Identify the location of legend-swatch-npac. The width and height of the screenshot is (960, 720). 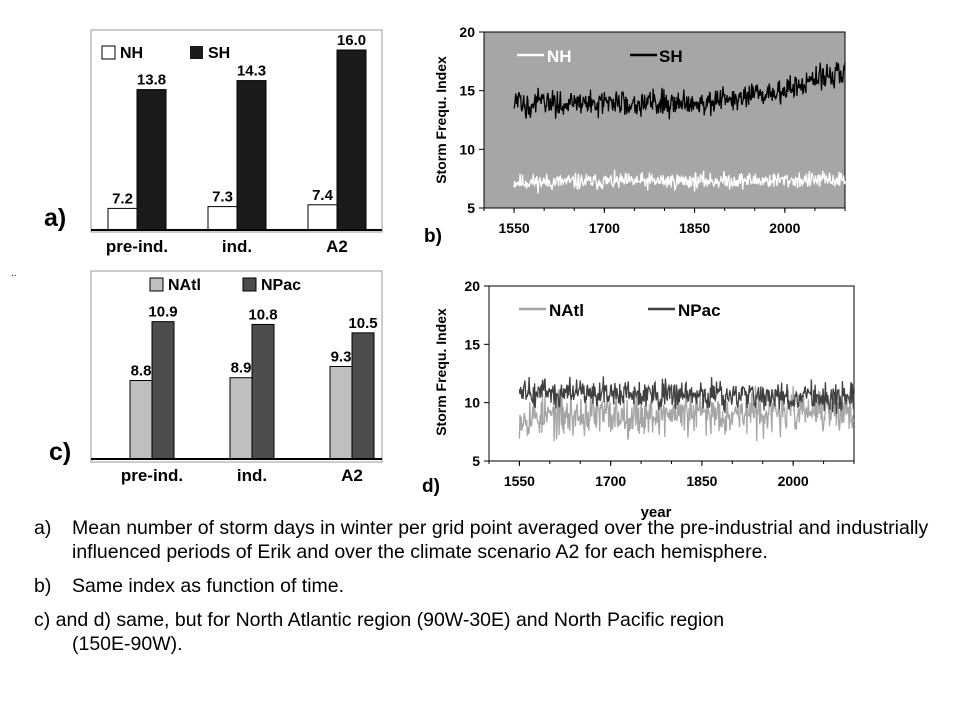
(249, 284).